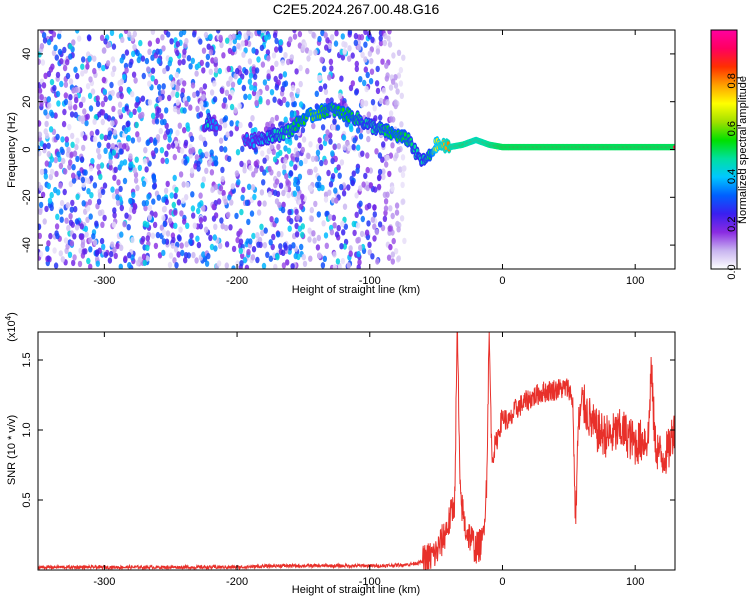 This screenshot has height=600, width=750. What do you see at coordinates (732, 271) in the screenshot?
I see `colorbar-tick-label: 0.0` at bounding box center [732, 271].